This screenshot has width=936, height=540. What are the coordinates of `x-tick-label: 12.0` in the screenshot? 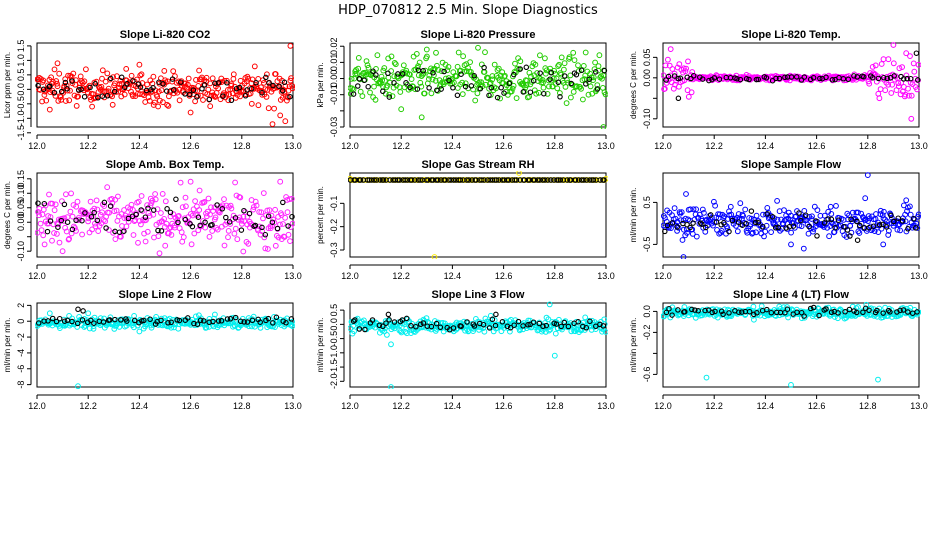 It's located at (350, 406).